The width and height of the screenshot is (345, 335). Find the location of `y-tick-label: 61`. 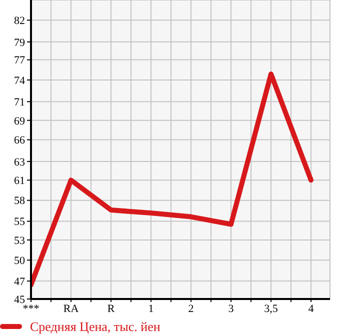

y-tick-label: 61 is located at coordinates (19, 181).